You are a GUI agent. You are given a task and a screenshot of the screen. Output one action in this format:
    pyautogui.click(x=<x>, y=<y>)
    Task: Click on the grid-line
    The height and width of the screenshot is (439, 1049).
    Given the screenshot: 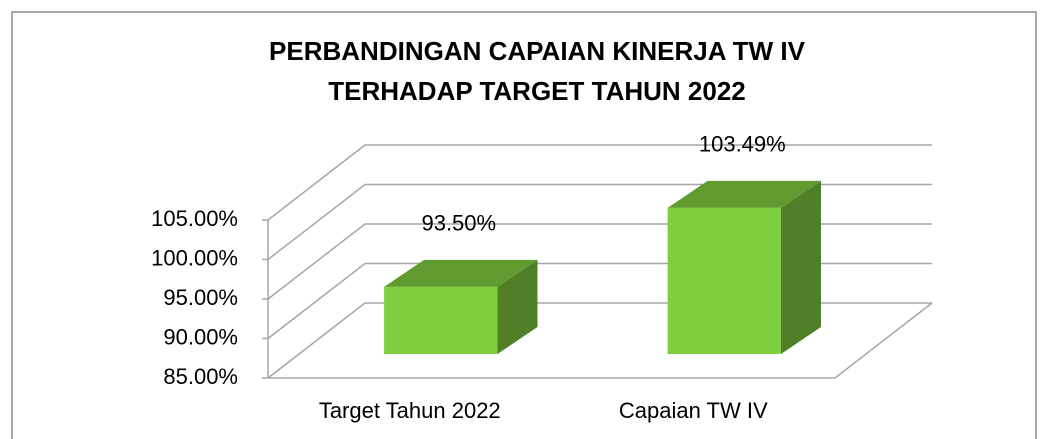 What is the action you would take?
    pyautogui.click(x=599, y=182)
    